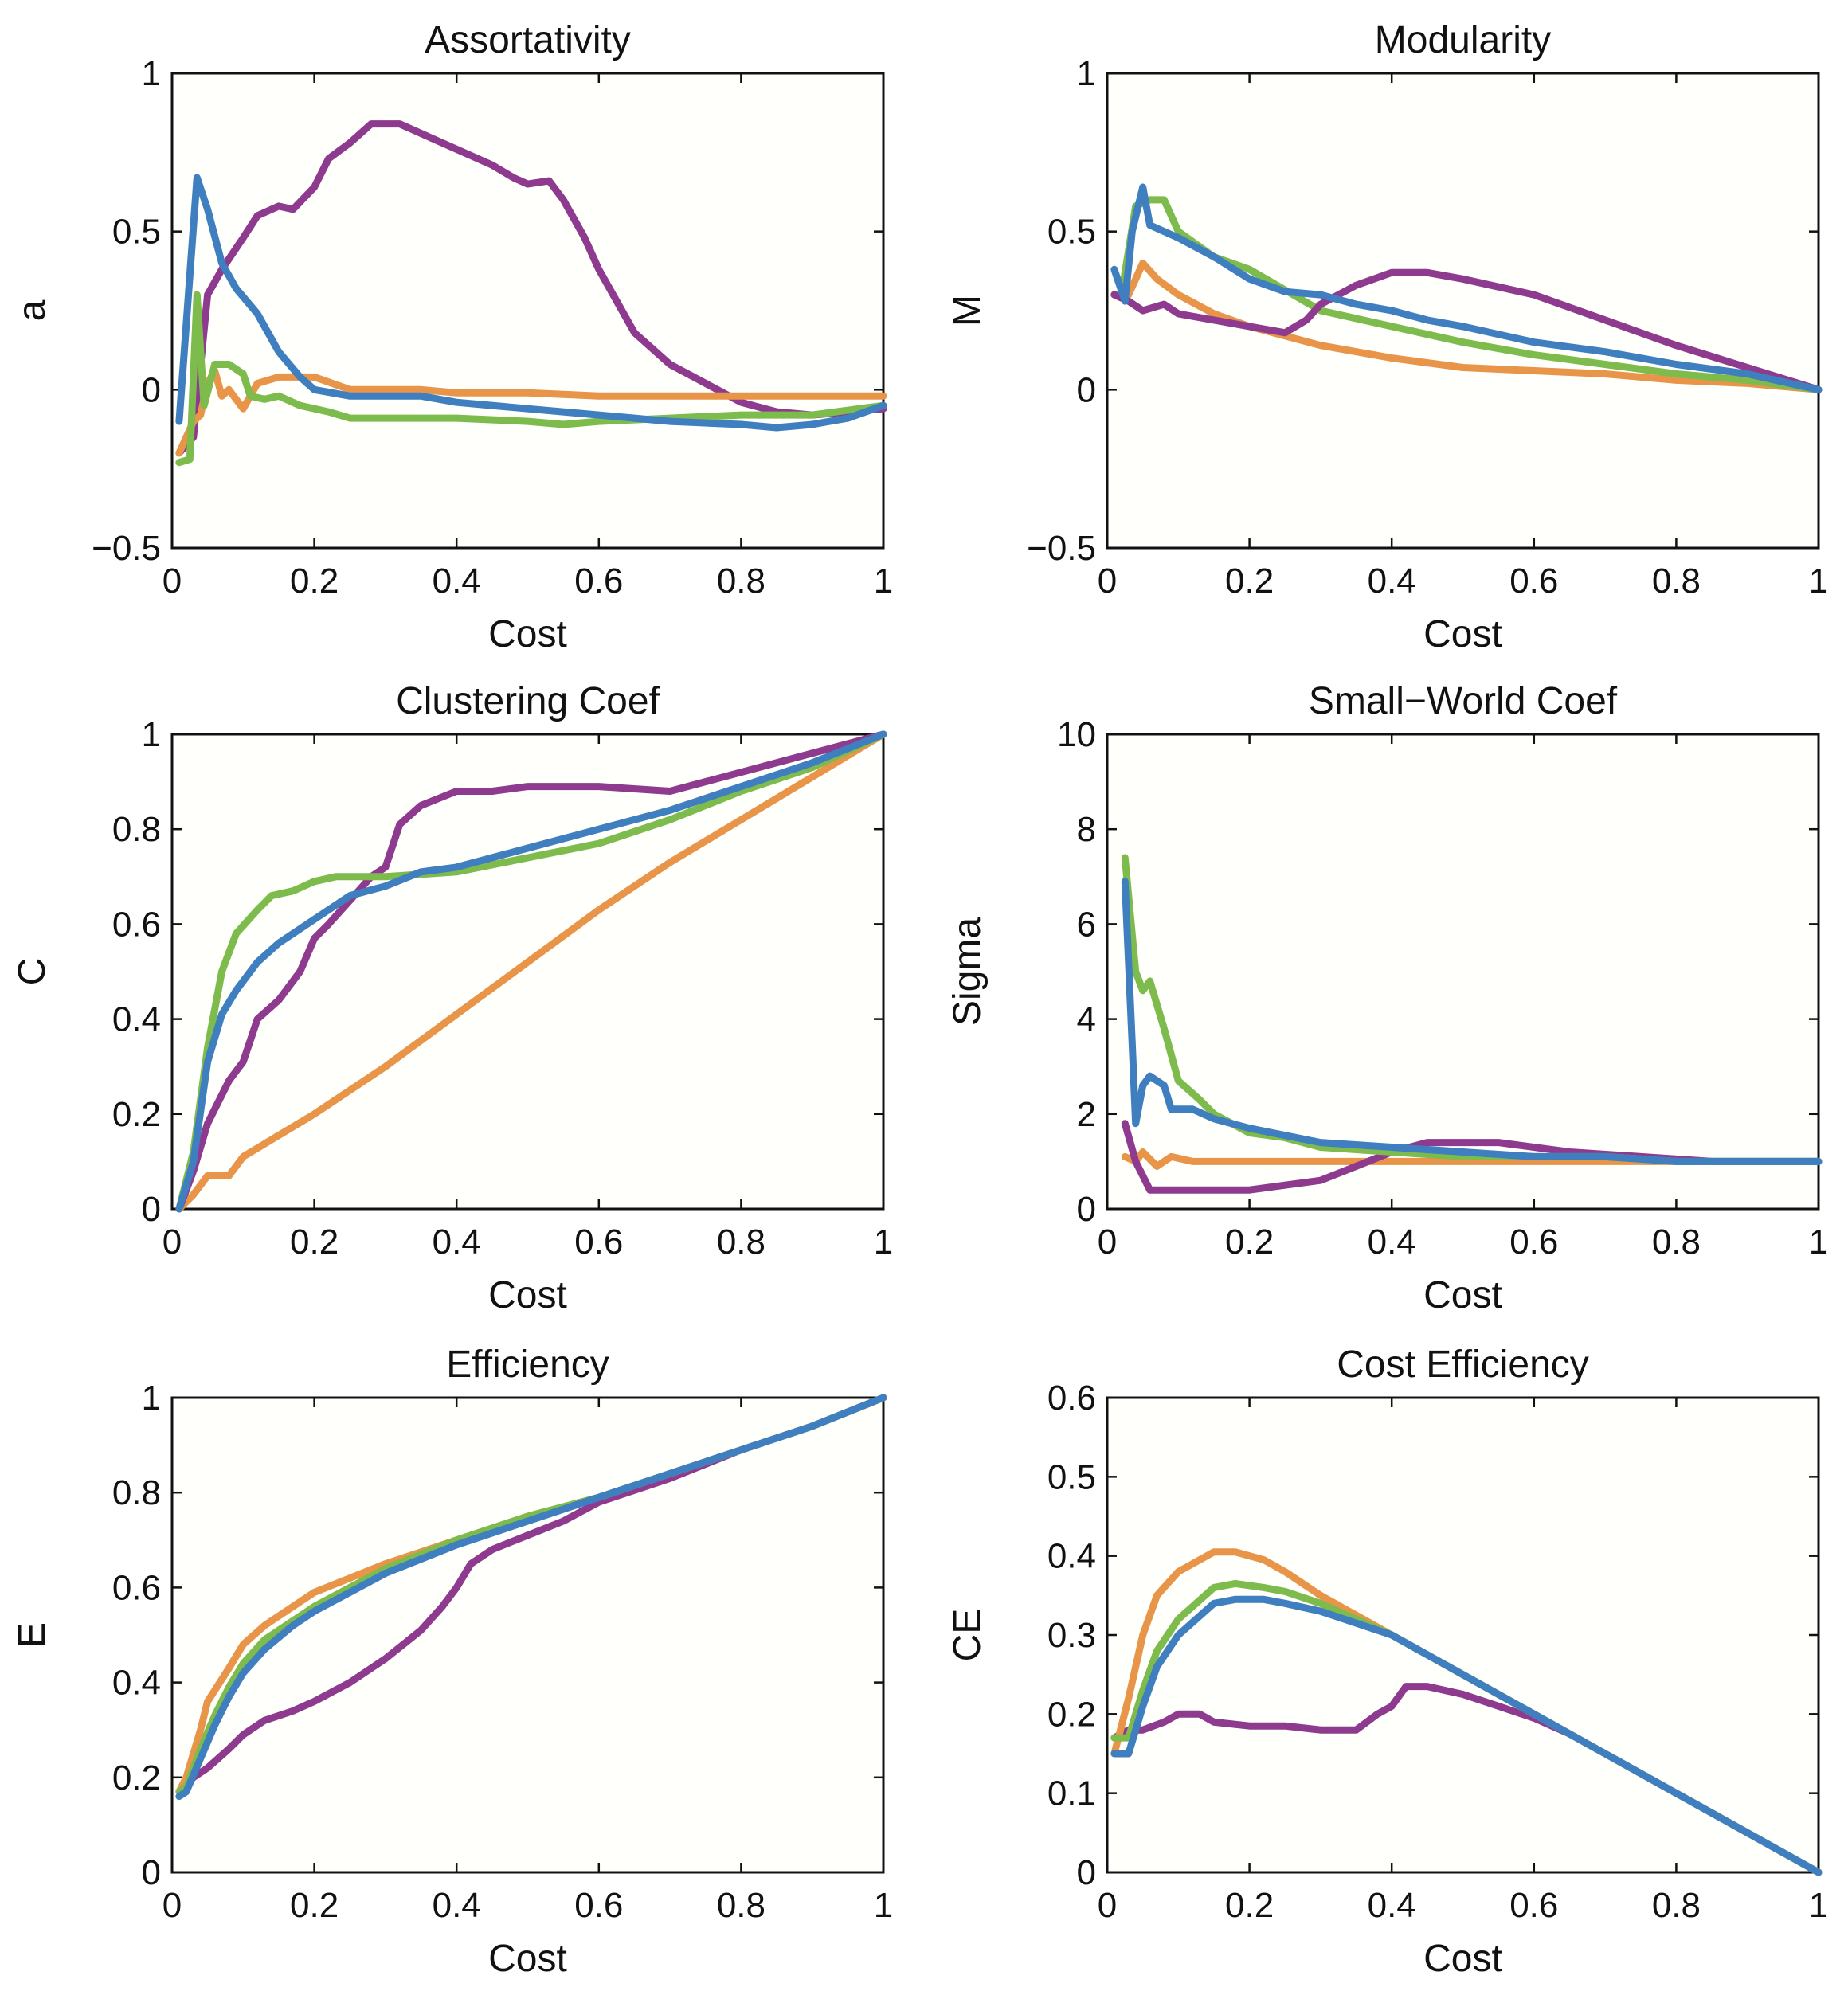  I want to click on efficiency-series-blue-line, so click(531, 1598).